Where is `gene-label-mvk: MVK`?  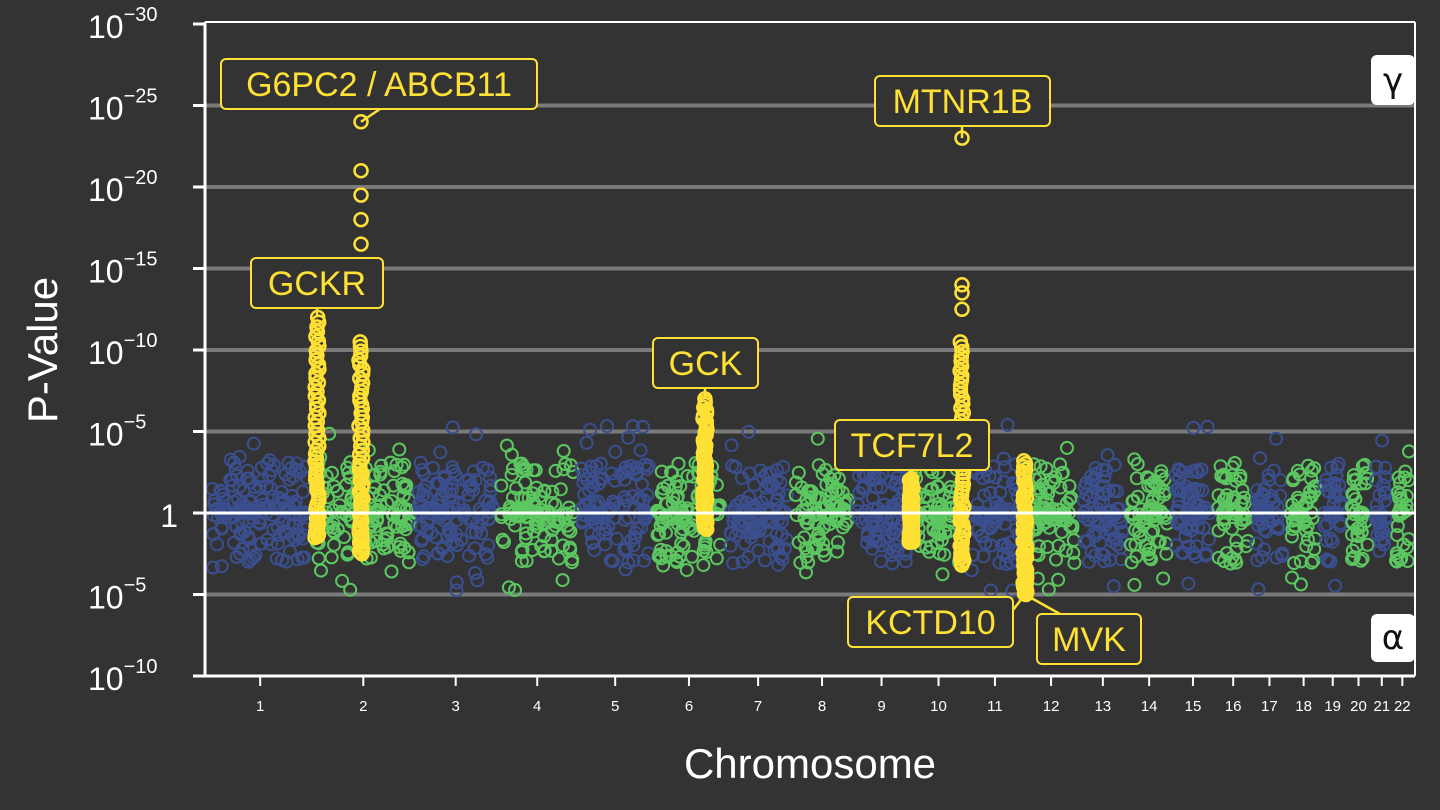 gene-label-mvk: MVK is located at coordinates (1083, 629).